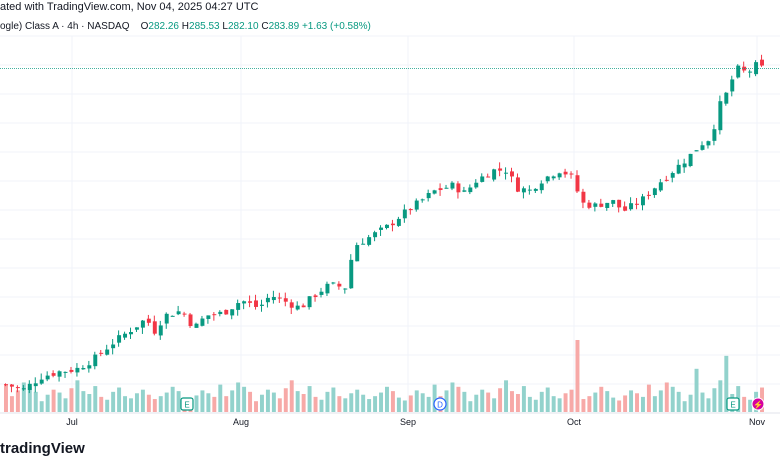  Describe the element at coordinates (72, 422) in the screenshot. I see `x-tick-label: Jul` at that location.